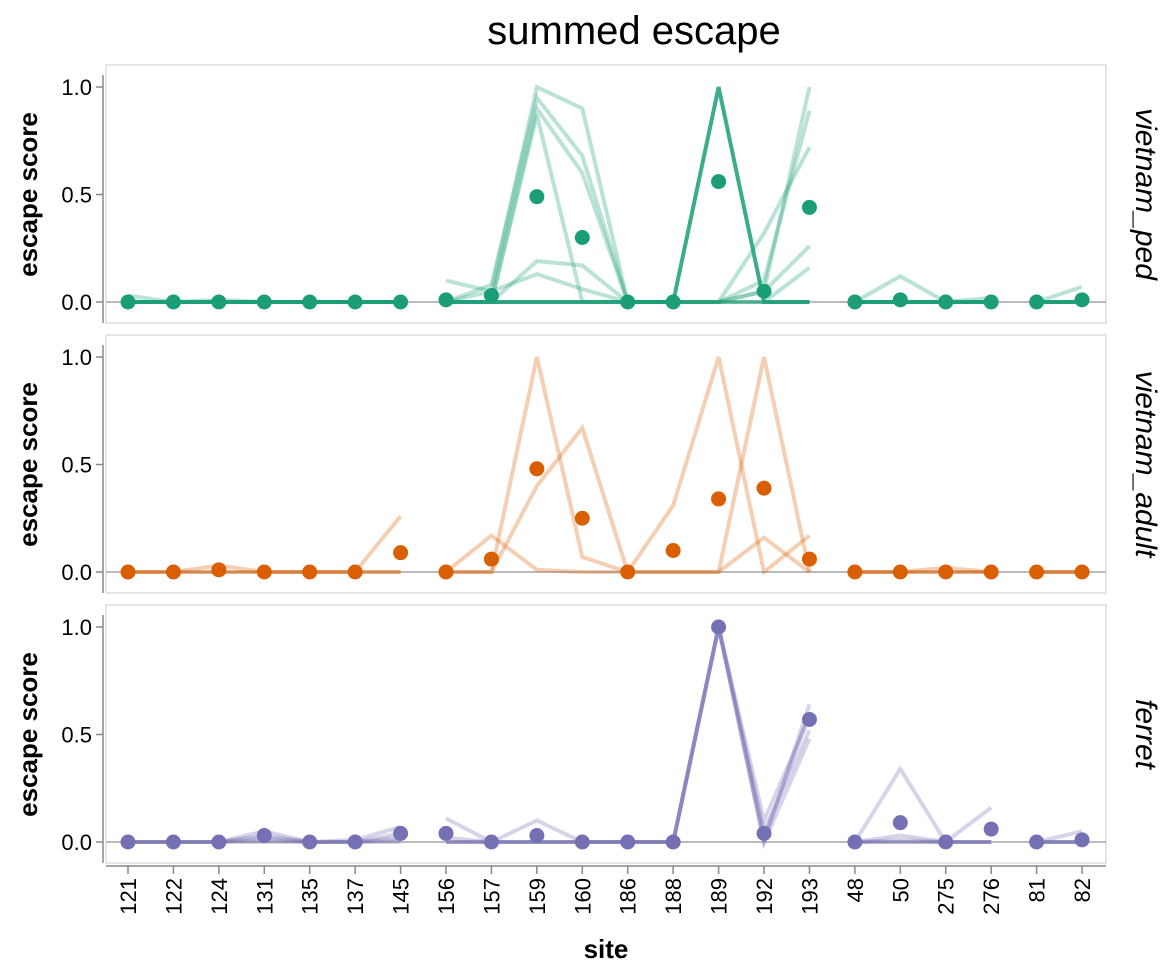 This screenshot has height=976, width=1176. What do you see at coordinates (719, 896) in the screenshot?
I see `x-tick-label: 189` at bounding box center [719, 896].